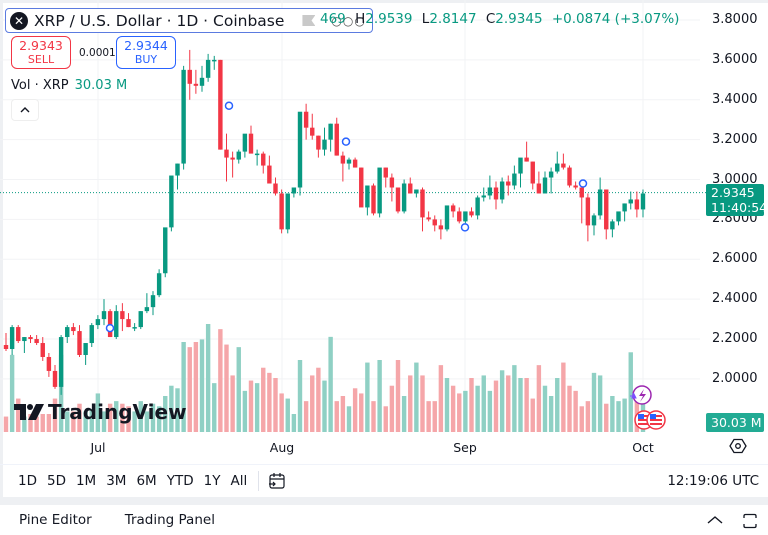  What do you see at coordinates (116, 480) in the screenshot?
I see `range-button-3m: 3M` at bounding box center [116, 480].